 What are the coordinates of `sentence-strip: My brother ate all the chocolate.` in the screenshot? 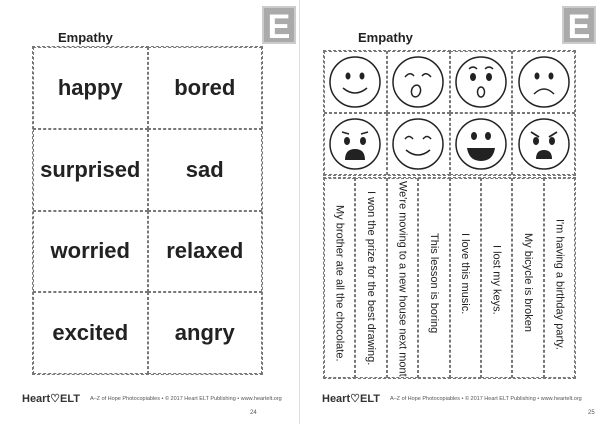 It's located at (340, 278).